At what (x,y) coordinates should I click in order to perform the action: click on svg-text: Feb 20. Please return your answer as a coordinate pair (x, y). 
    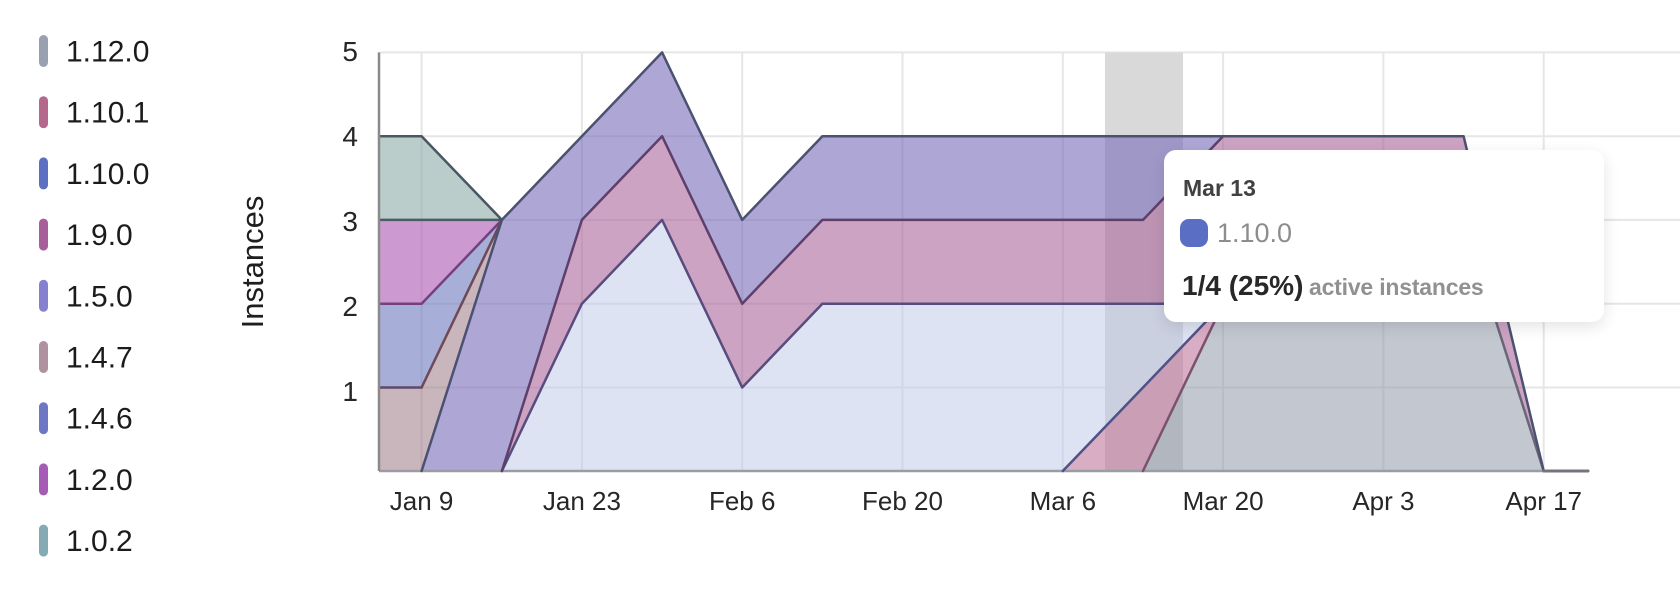
    Looking at the image, I should click on (902, 501).